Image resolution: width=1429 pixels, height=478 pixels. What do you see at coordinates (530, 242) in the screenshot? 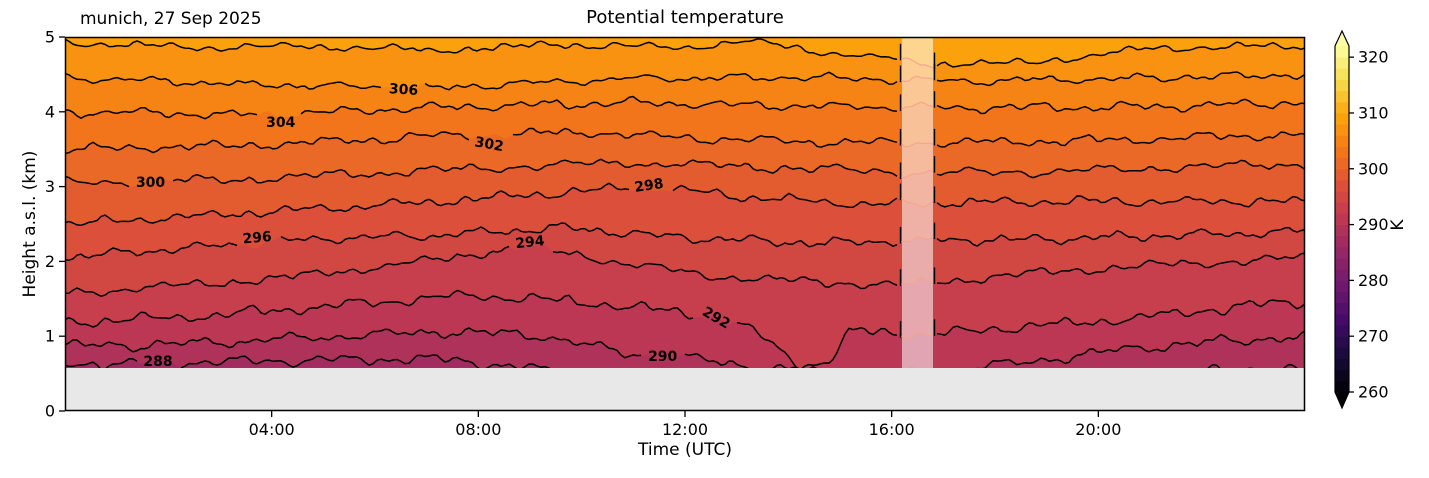
I see `contour-label-294: 294` at bounding box center [530, 242].